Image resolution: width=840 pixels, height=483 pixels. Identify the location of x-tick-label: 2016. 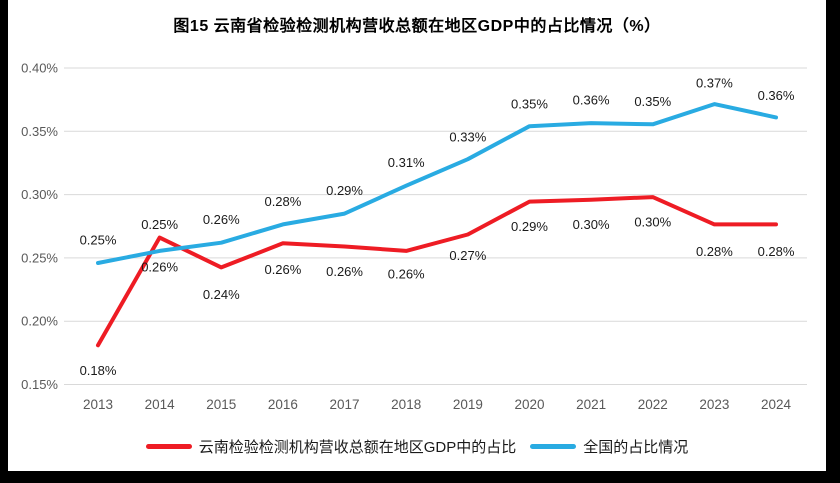
(283, 404).